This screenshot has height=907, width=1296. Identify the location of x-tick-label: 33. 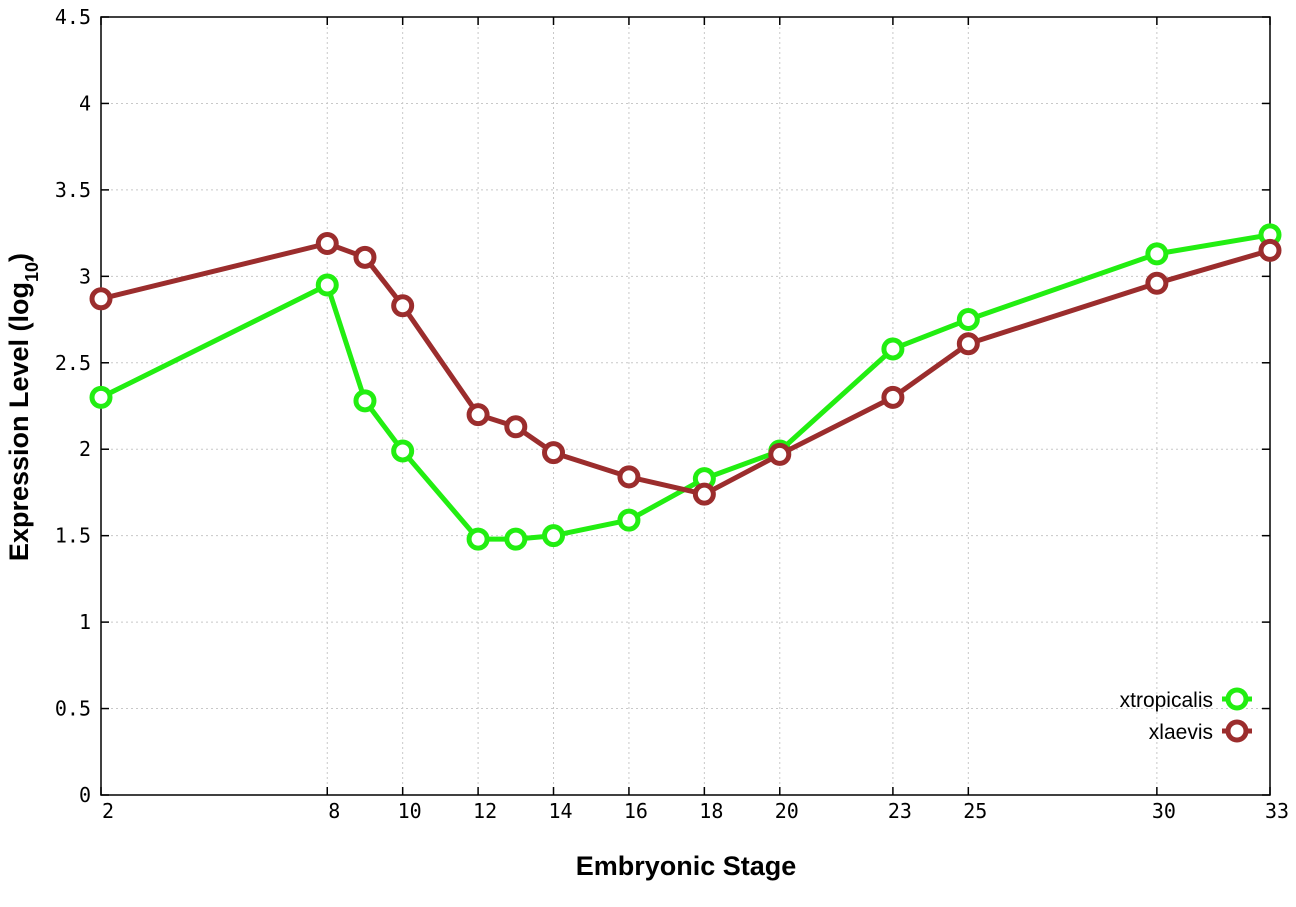
(1277, 811).